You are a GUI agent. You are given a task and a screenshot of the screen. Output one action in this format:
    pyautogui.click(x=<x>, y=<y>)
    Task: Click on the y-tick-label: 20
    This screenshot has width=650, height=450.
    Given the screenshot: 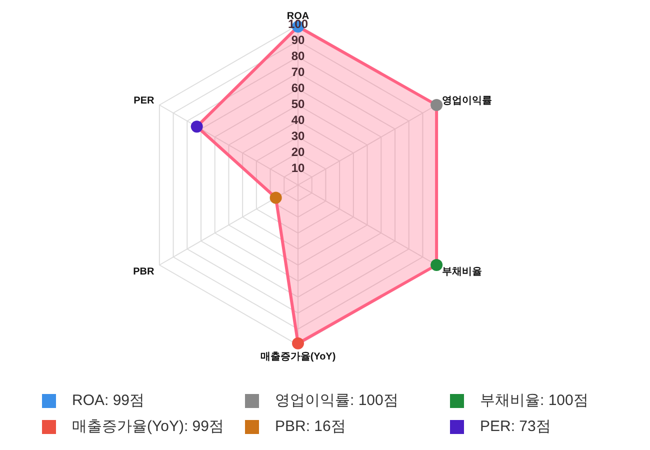 What is the action you would take?
    pyautogui.click(x=298, y=152)
    